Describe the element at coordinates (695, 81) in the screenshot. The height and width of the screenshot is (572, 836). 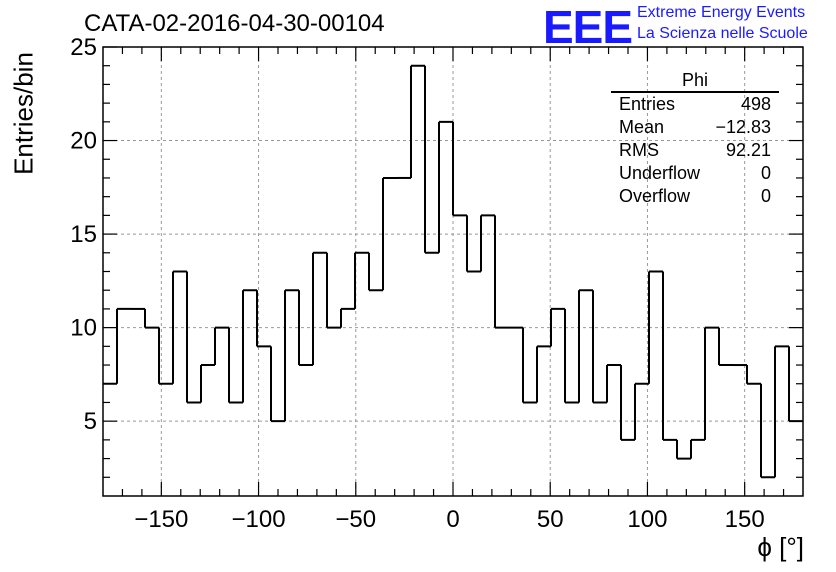
I see `stats-box-title: Phi` at that location.